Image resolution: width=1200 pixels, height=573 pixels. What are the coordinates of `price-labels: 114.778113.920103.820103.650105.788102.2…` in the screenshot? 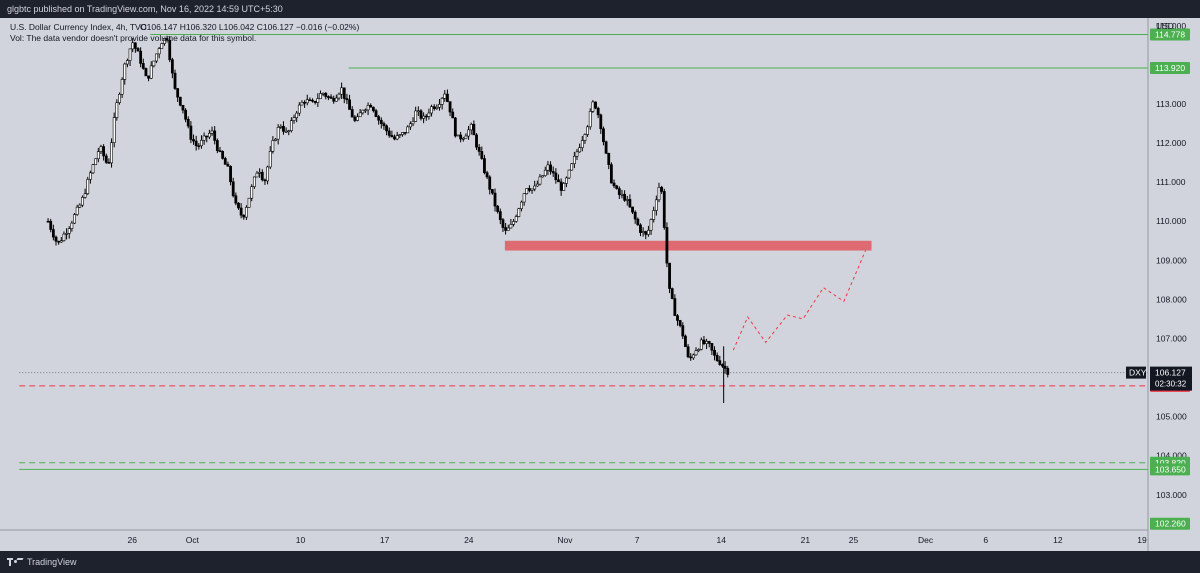 It's located at (1159, 279).